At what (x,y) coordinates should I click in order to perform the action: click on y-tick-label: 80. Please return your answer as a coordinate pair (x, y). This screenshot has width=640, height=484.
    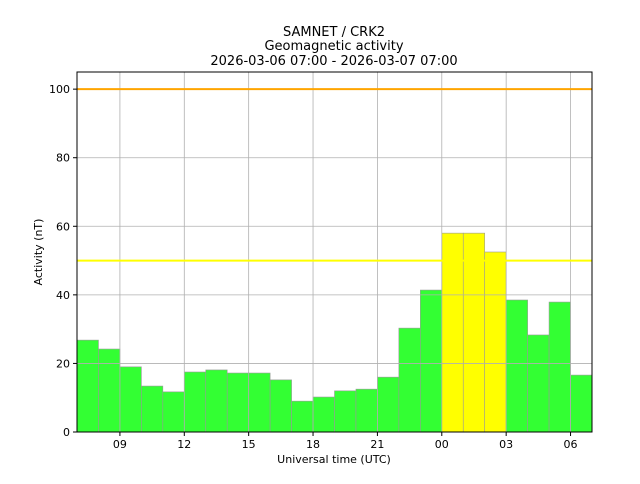
    Looking at the image, I should click on (63, 158).